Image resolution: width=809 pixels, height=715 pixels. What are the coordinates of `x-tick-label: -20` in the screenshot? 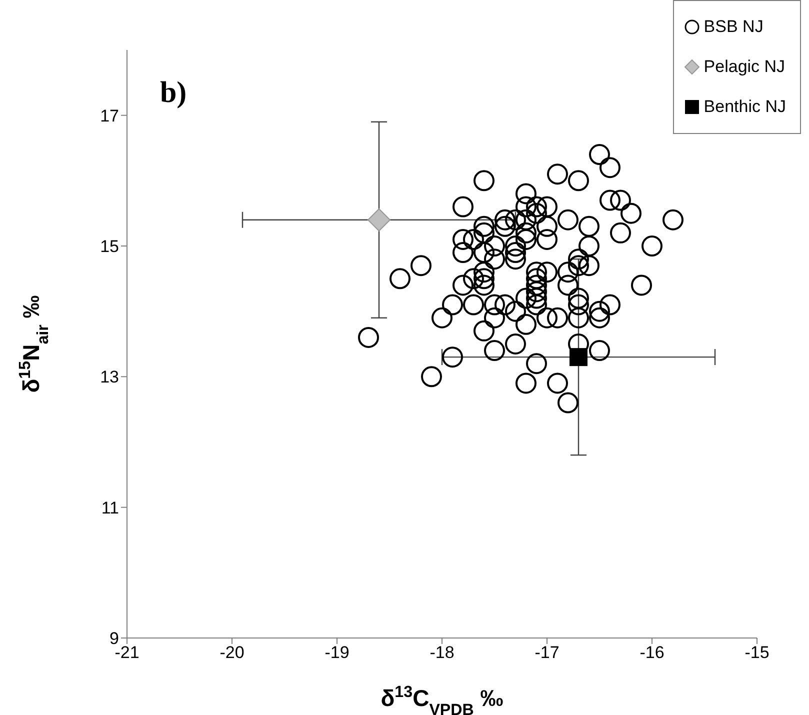 It's located at (232, 652).